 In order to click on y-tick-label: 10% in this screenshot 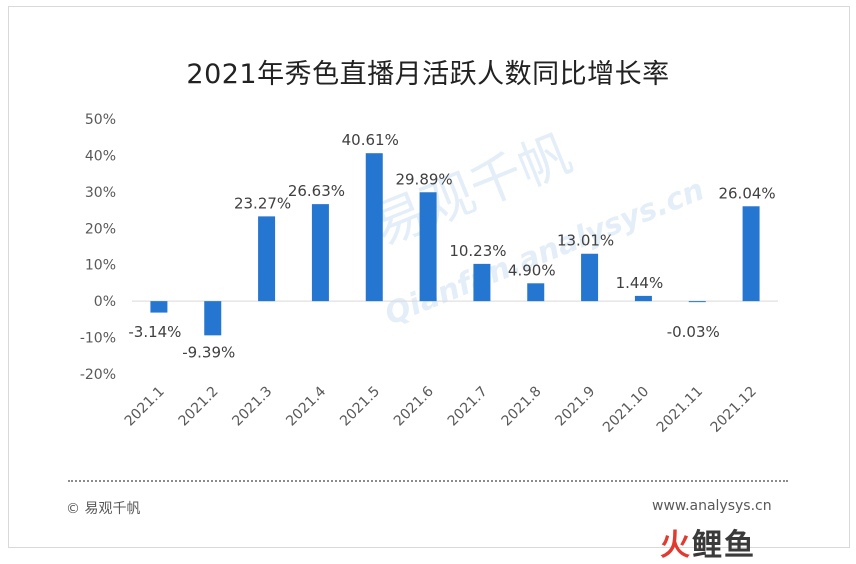, I will do `click(100, 266)`.